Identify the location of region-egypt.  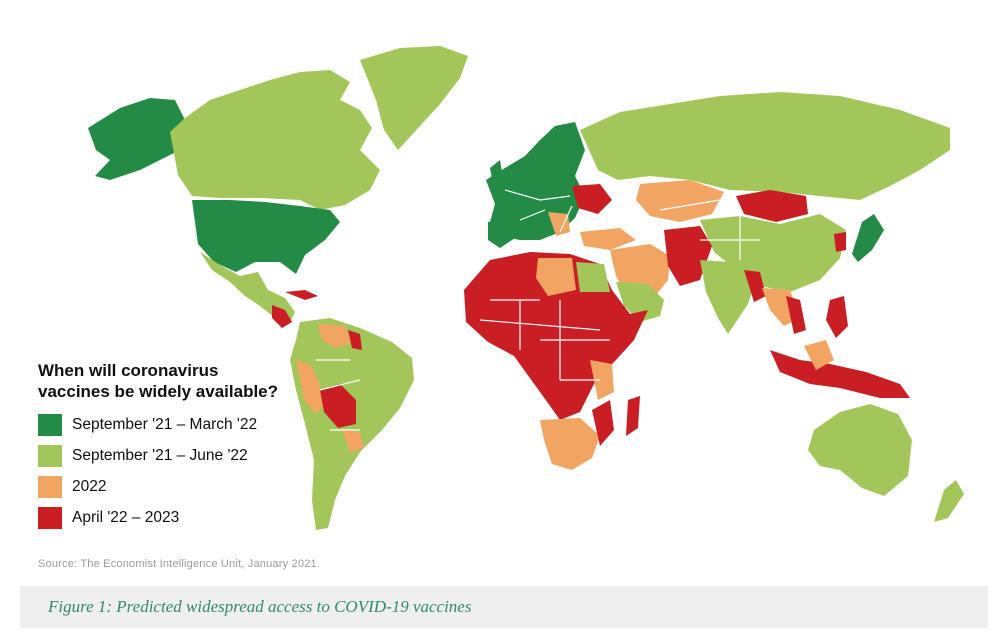
(593, 277).